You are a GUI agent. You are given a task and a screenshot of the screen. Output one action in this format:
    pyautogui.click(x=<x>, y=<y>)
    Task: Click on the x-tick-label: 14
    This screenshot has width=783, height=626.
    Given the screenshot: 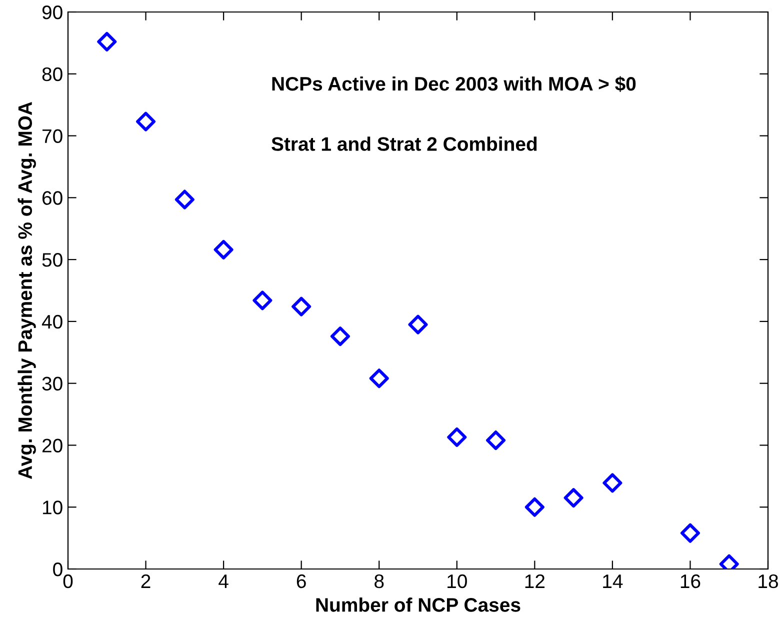 What is the action you would take?
    pyautogui.click(x=613, y=581)
    